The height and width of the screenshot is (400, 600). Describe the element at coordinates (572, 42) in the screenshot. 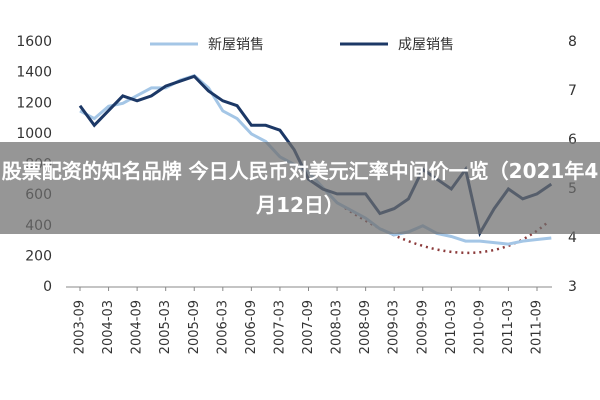

I see `y2-tick-label: 8` at that location.